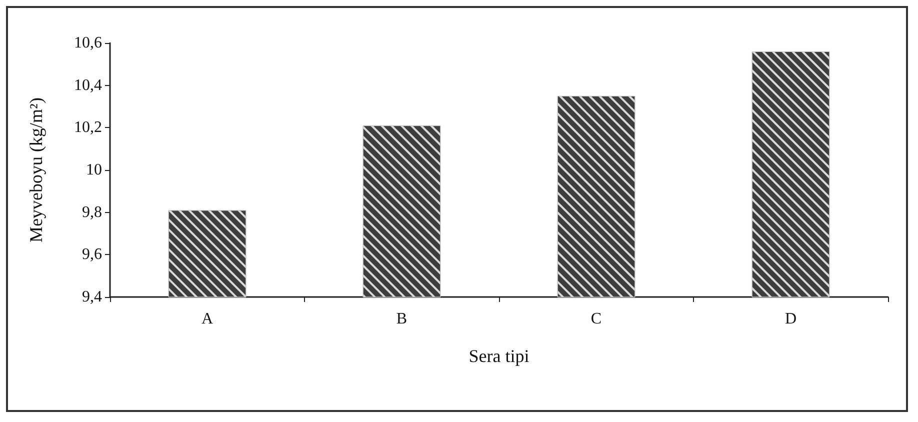 Image resolution: width=918 pixels, height=422 pixels. What do you see at coordinates (92, 255) in the screenshot?
I see `y-tick-label: 9,6` at bounding box center [92, 255].